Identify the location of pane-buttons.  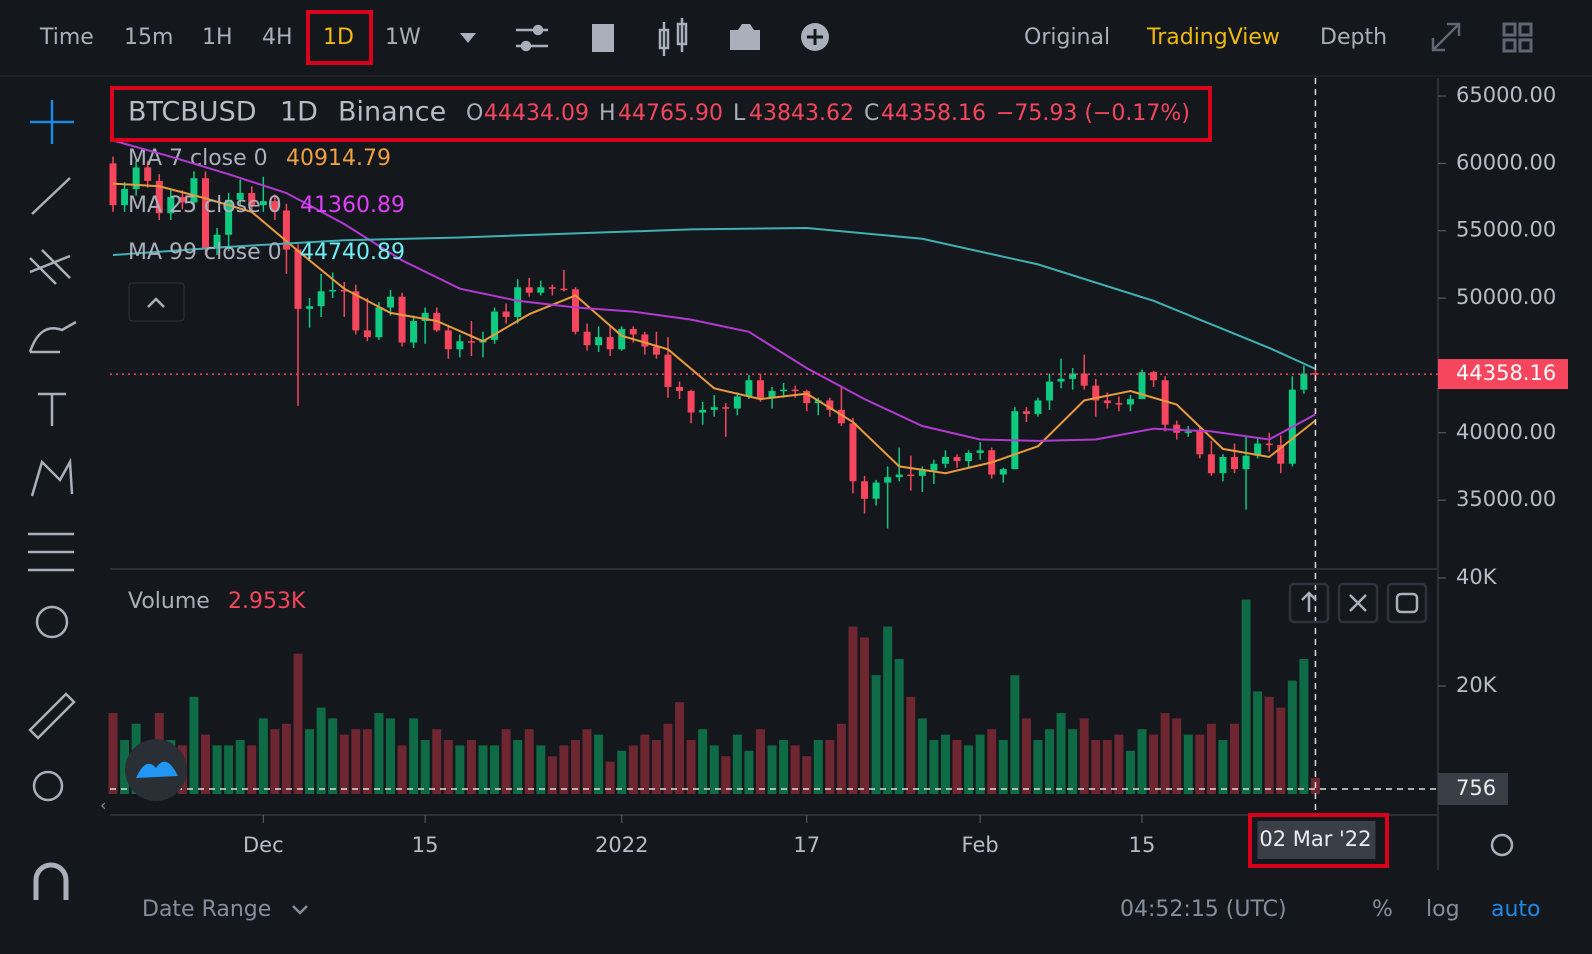
(1358, 603).